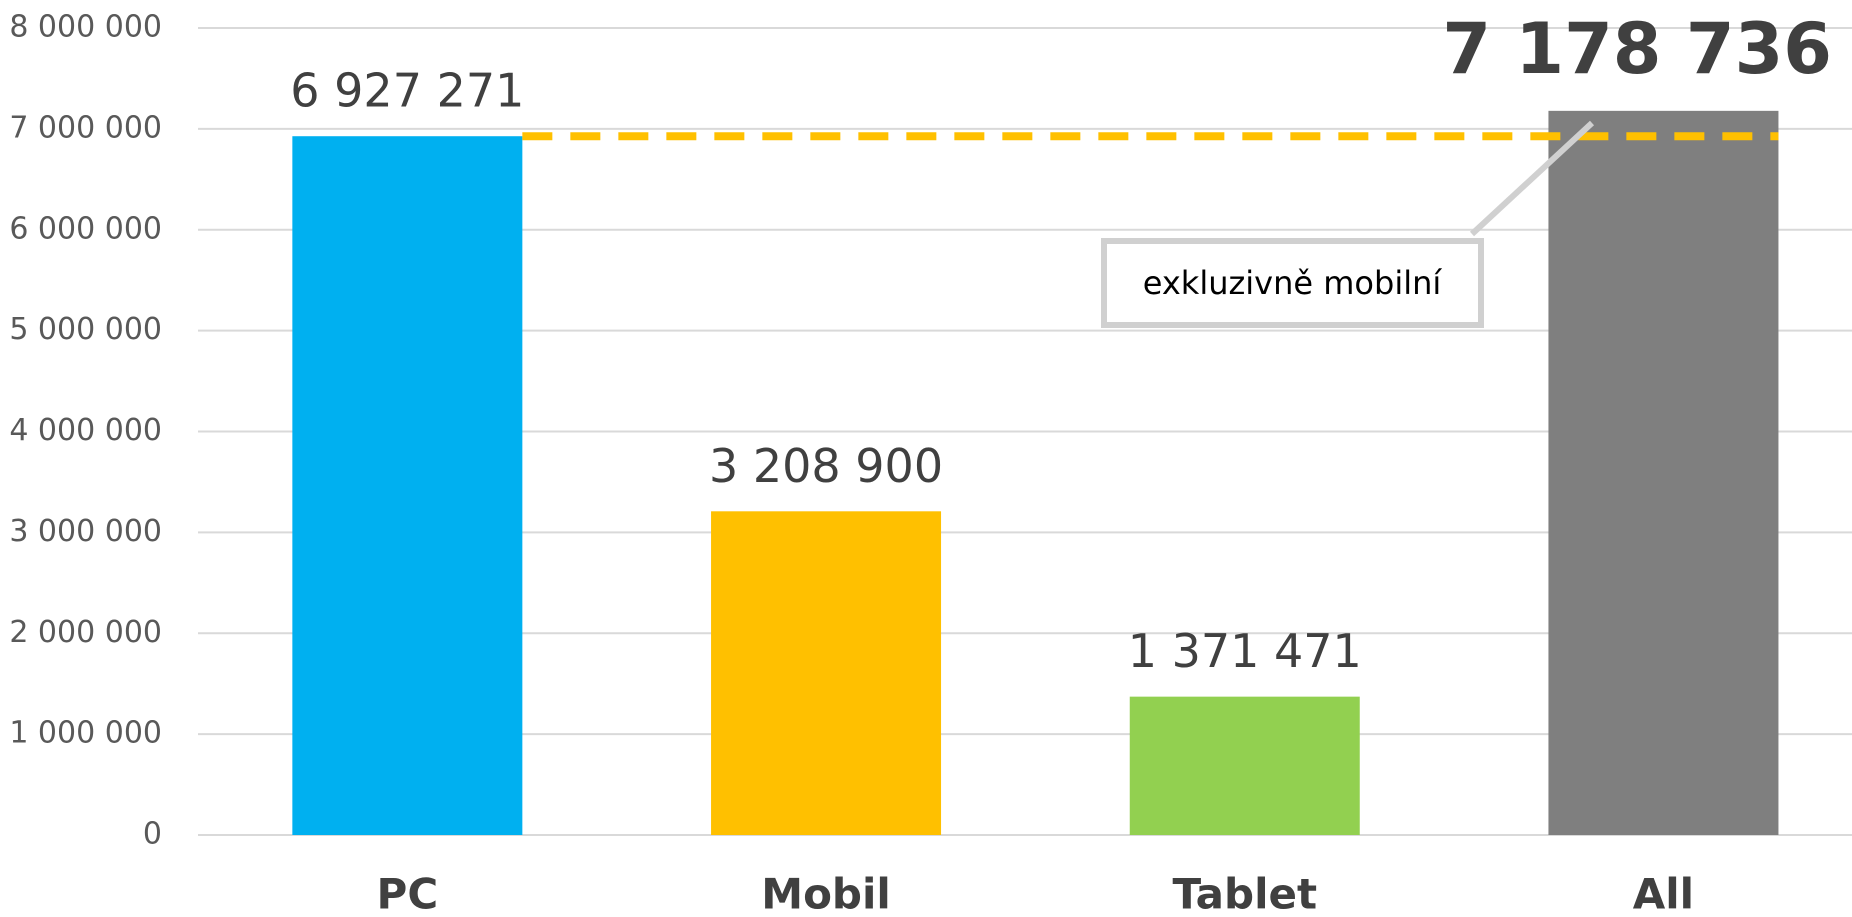 Image resolution: width=1852 pixels, height=917 pixels. What do you see at coordinates (85, 733) in the screenshot?
I see `y-tick-label: 1 000 000` at bounding box center [85, 733].